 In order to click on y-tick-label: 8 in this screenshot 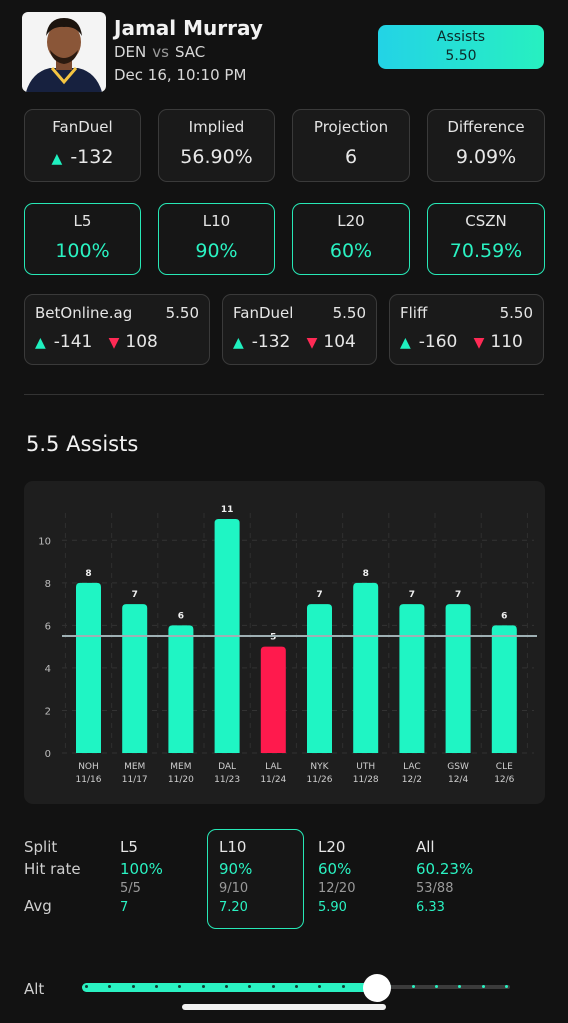, I will do `click(48, 584)`.